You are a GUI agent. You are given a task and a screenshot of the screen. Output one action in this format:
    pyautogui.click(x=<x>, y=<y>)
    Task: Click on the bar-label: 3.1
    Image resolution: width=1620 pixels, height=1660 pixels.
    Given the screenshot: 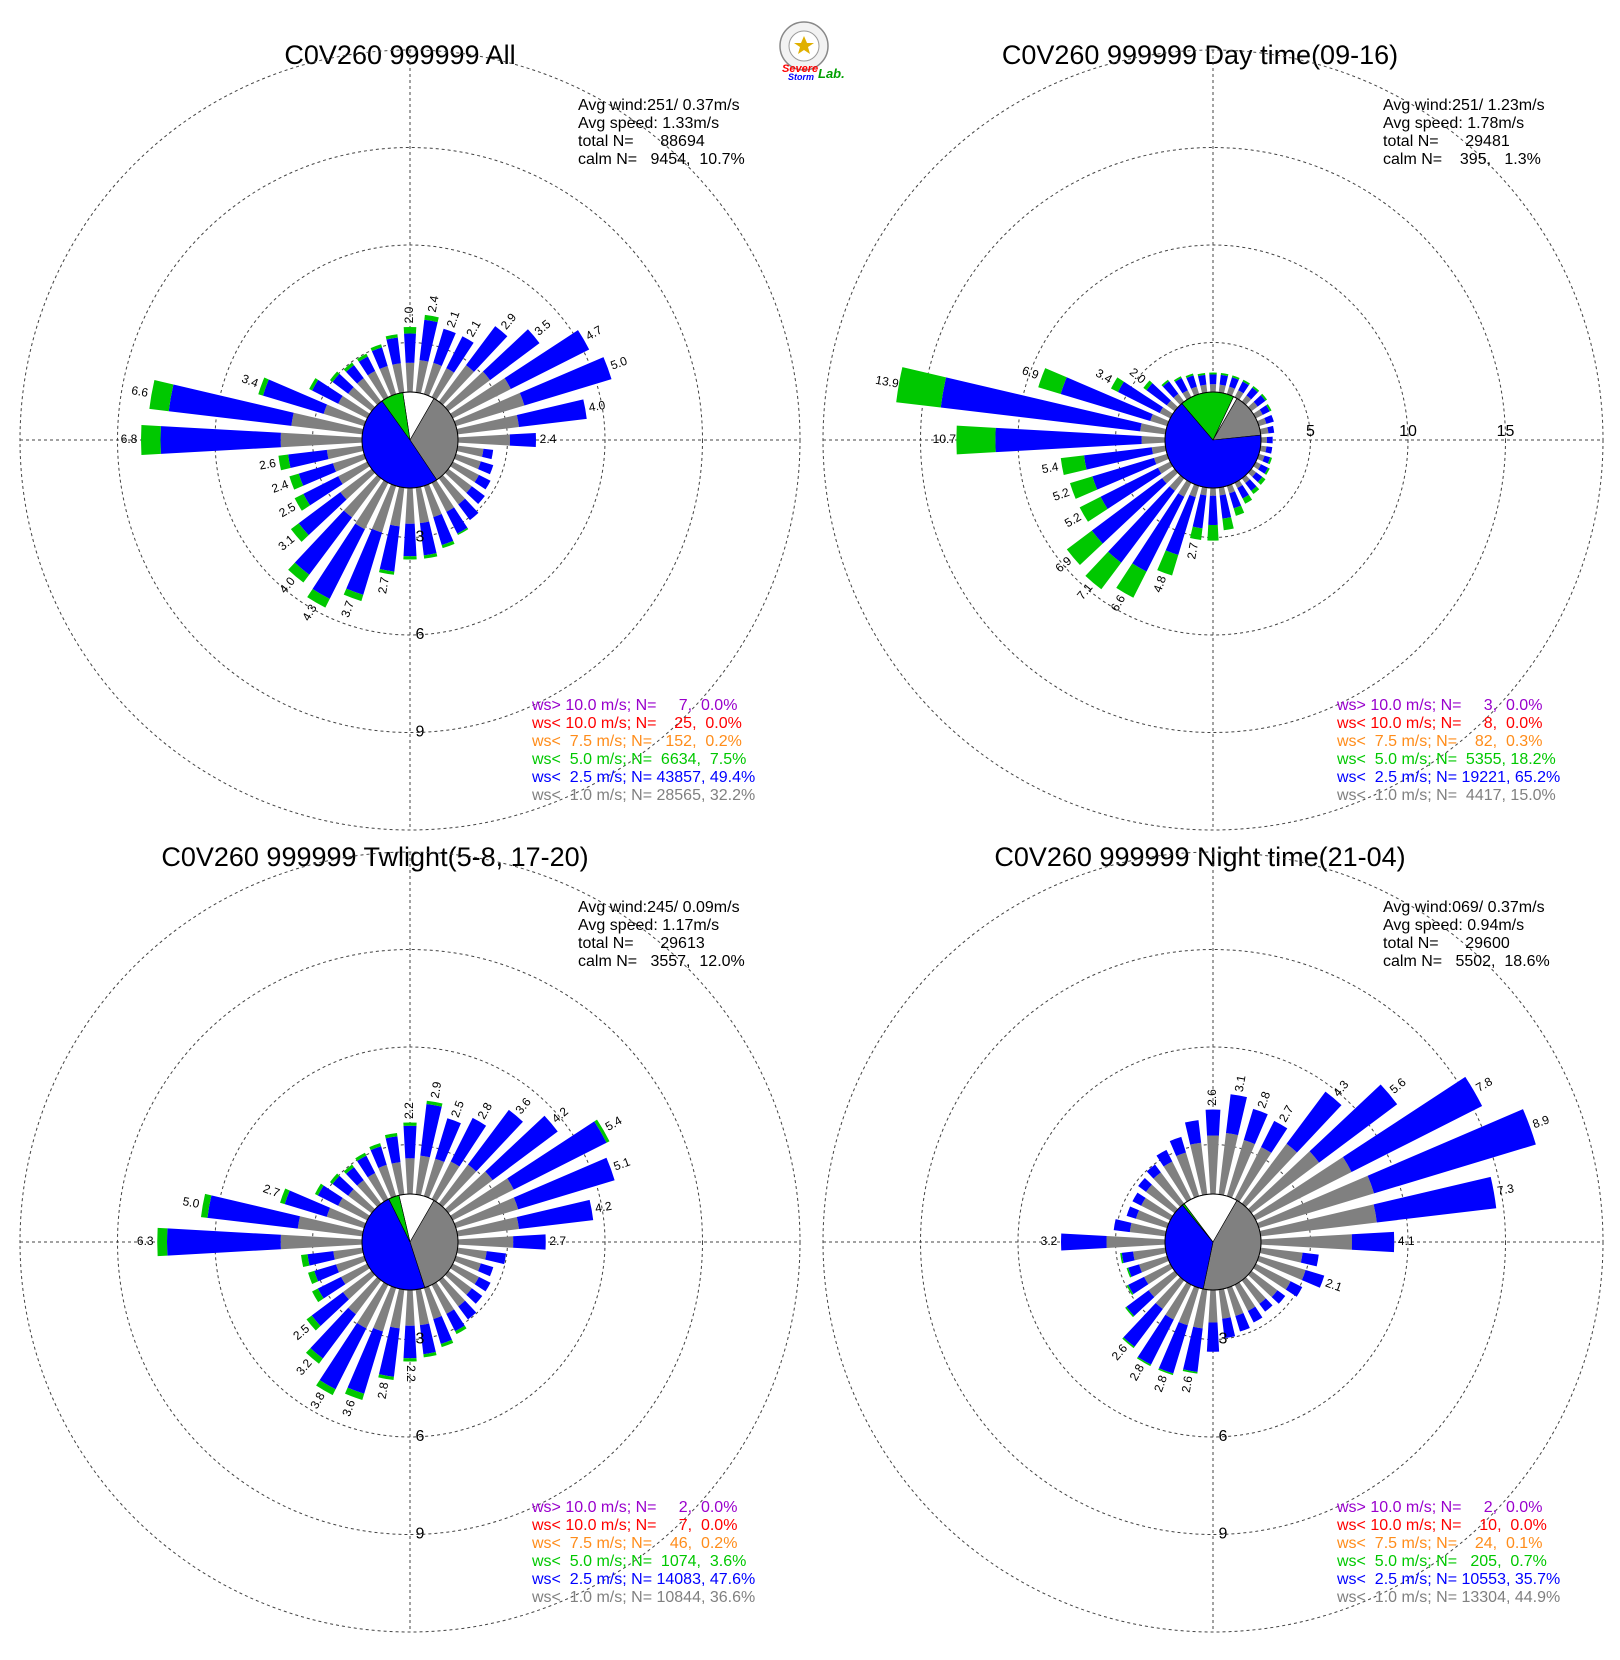 What is the action you would take?
    pyautogui.click(x=1240, y=1083)
    